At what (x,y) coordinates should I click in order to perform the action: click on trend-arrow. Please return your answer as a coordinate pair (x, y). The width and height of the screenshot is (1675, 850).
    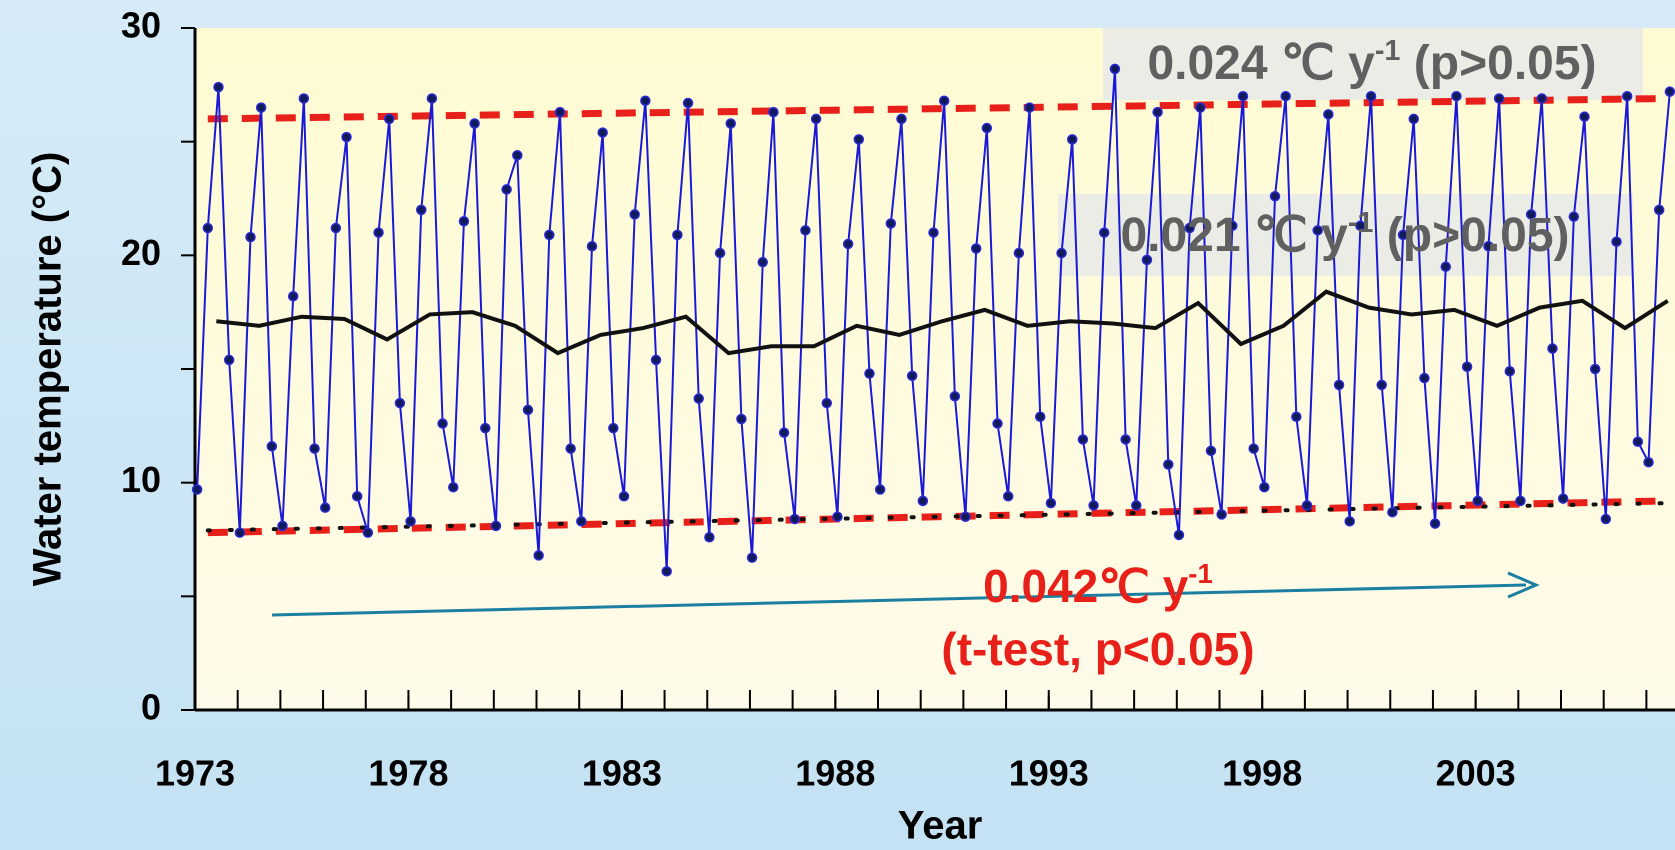
    Looking at the image, I should click on (899, 600).